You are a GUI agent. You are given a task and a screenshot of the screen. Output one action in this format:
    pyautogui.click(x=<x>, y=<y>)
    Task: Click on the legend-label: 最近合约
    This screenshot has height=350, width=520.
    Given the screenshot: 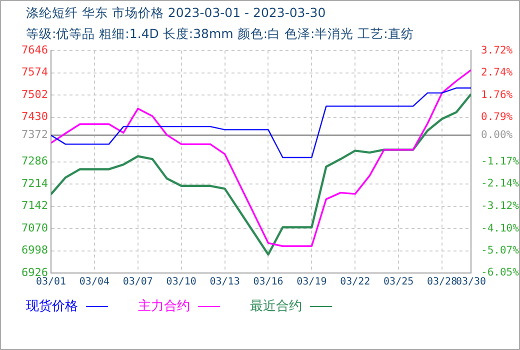 What is the action you would take?
    pyautogui.click(x=276, y=306)
    